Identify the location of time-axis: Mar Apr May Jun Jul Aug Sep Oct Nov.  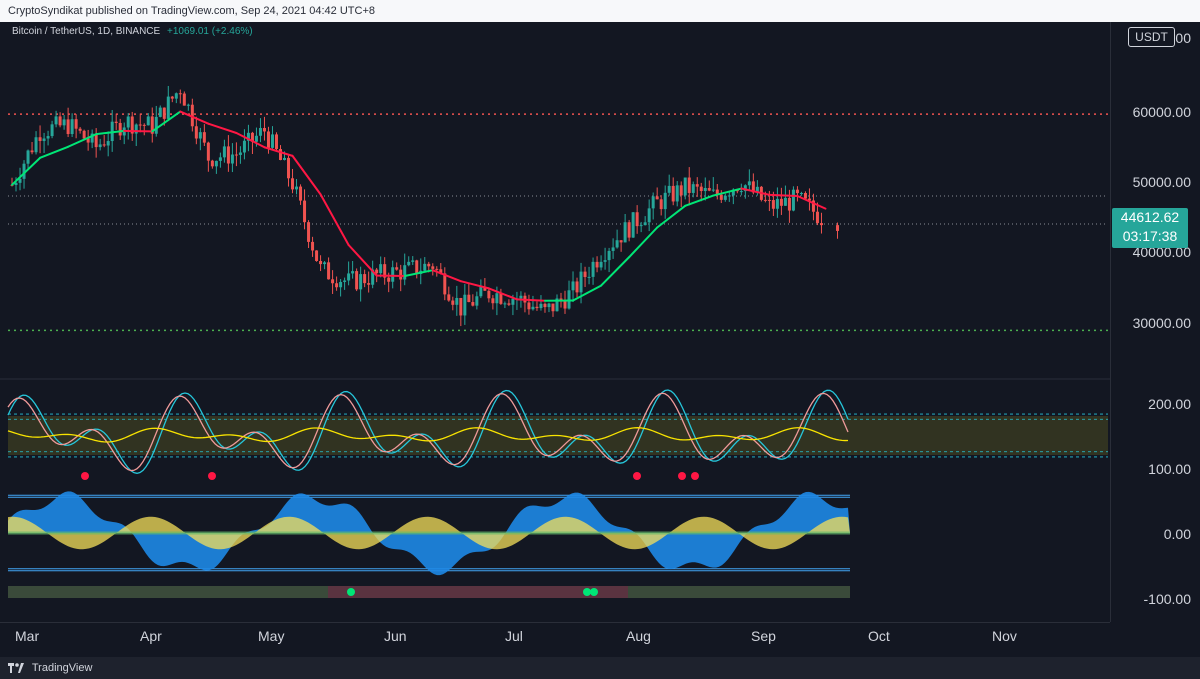
(555, 635).